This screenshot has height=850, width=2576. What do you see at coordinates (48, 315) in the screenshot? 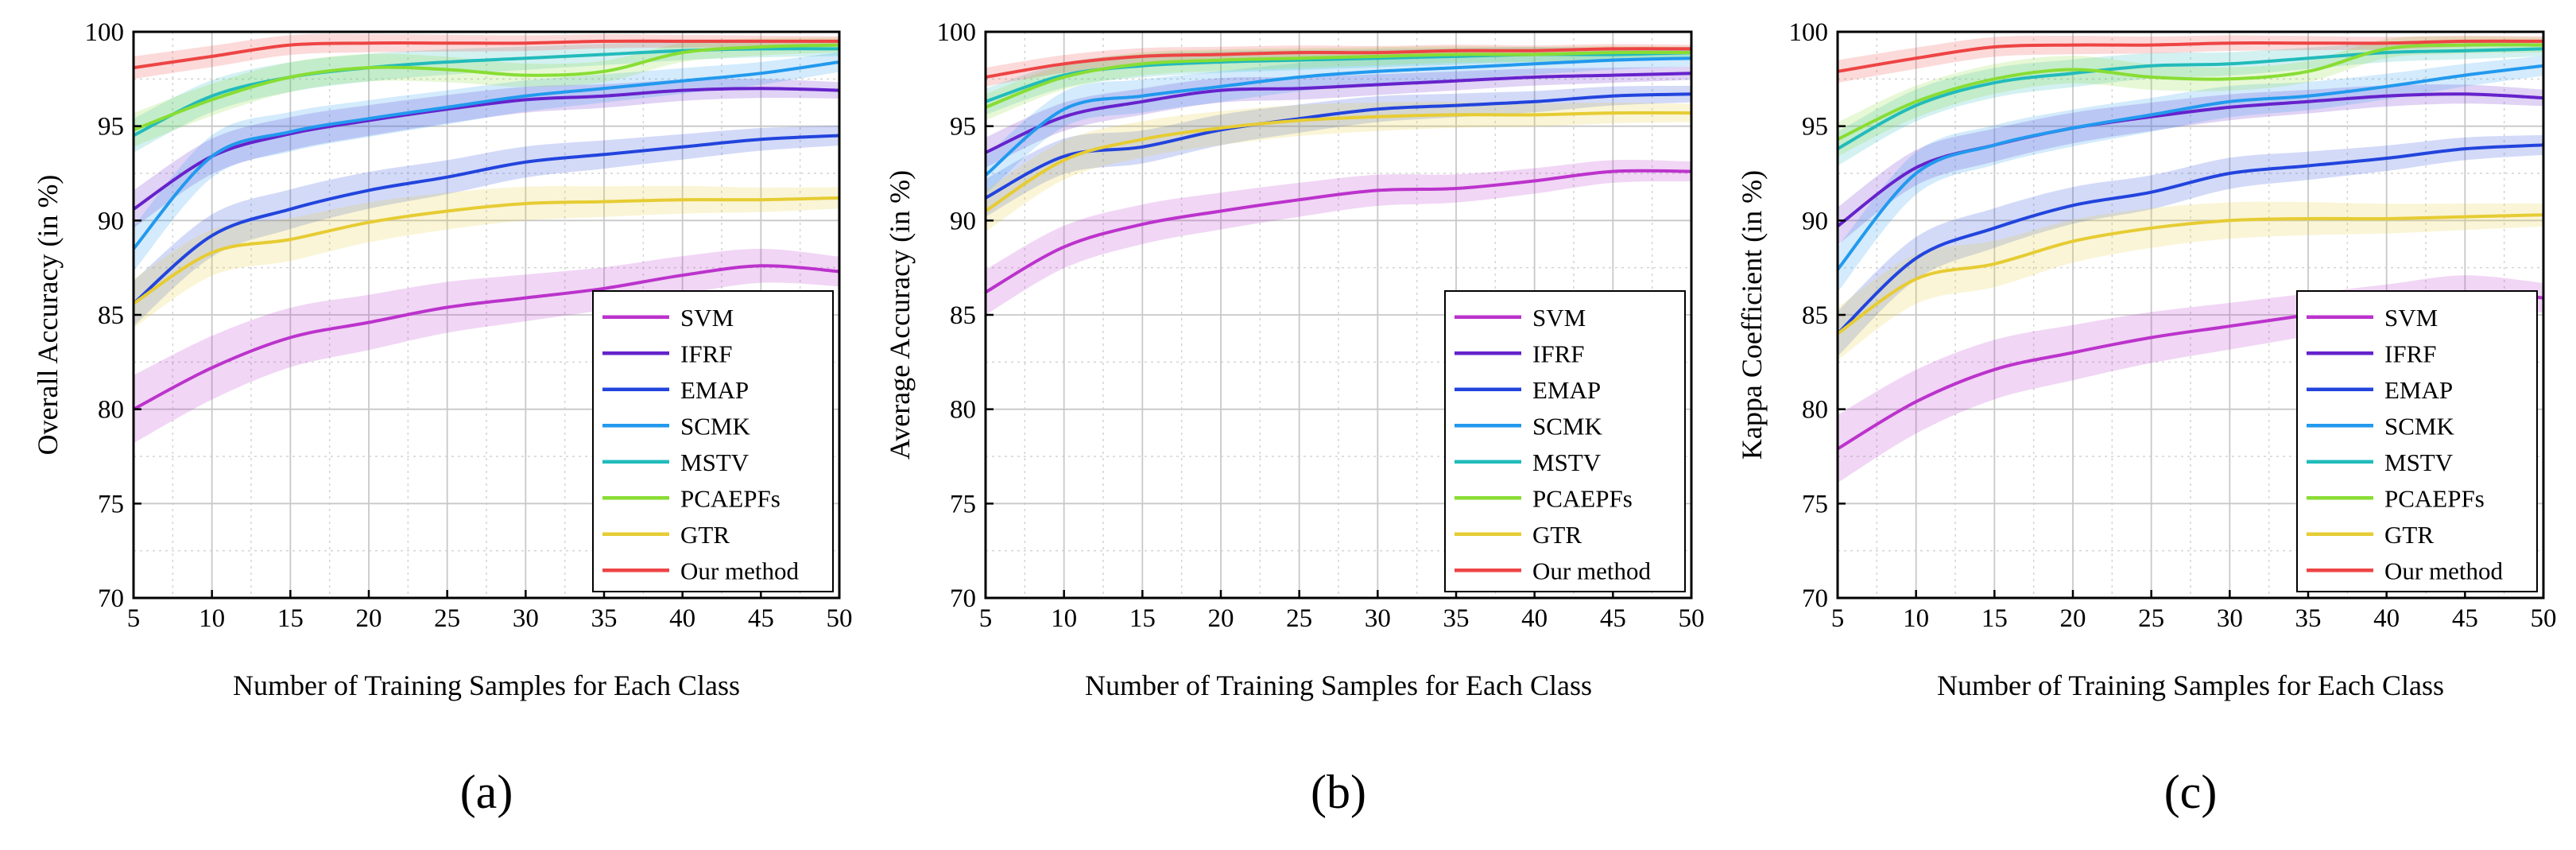
I see `y-axis-label: Overall Accuracy (in %)` at bounding box center [48, 315].